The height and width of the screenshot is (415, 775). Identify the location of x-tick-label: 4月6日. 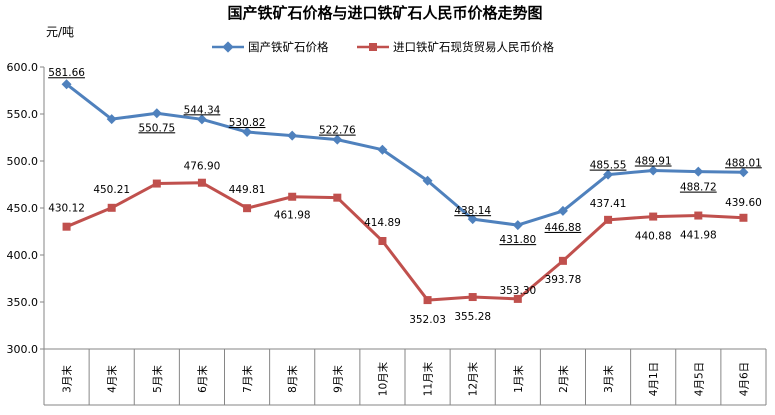
(744, 379).